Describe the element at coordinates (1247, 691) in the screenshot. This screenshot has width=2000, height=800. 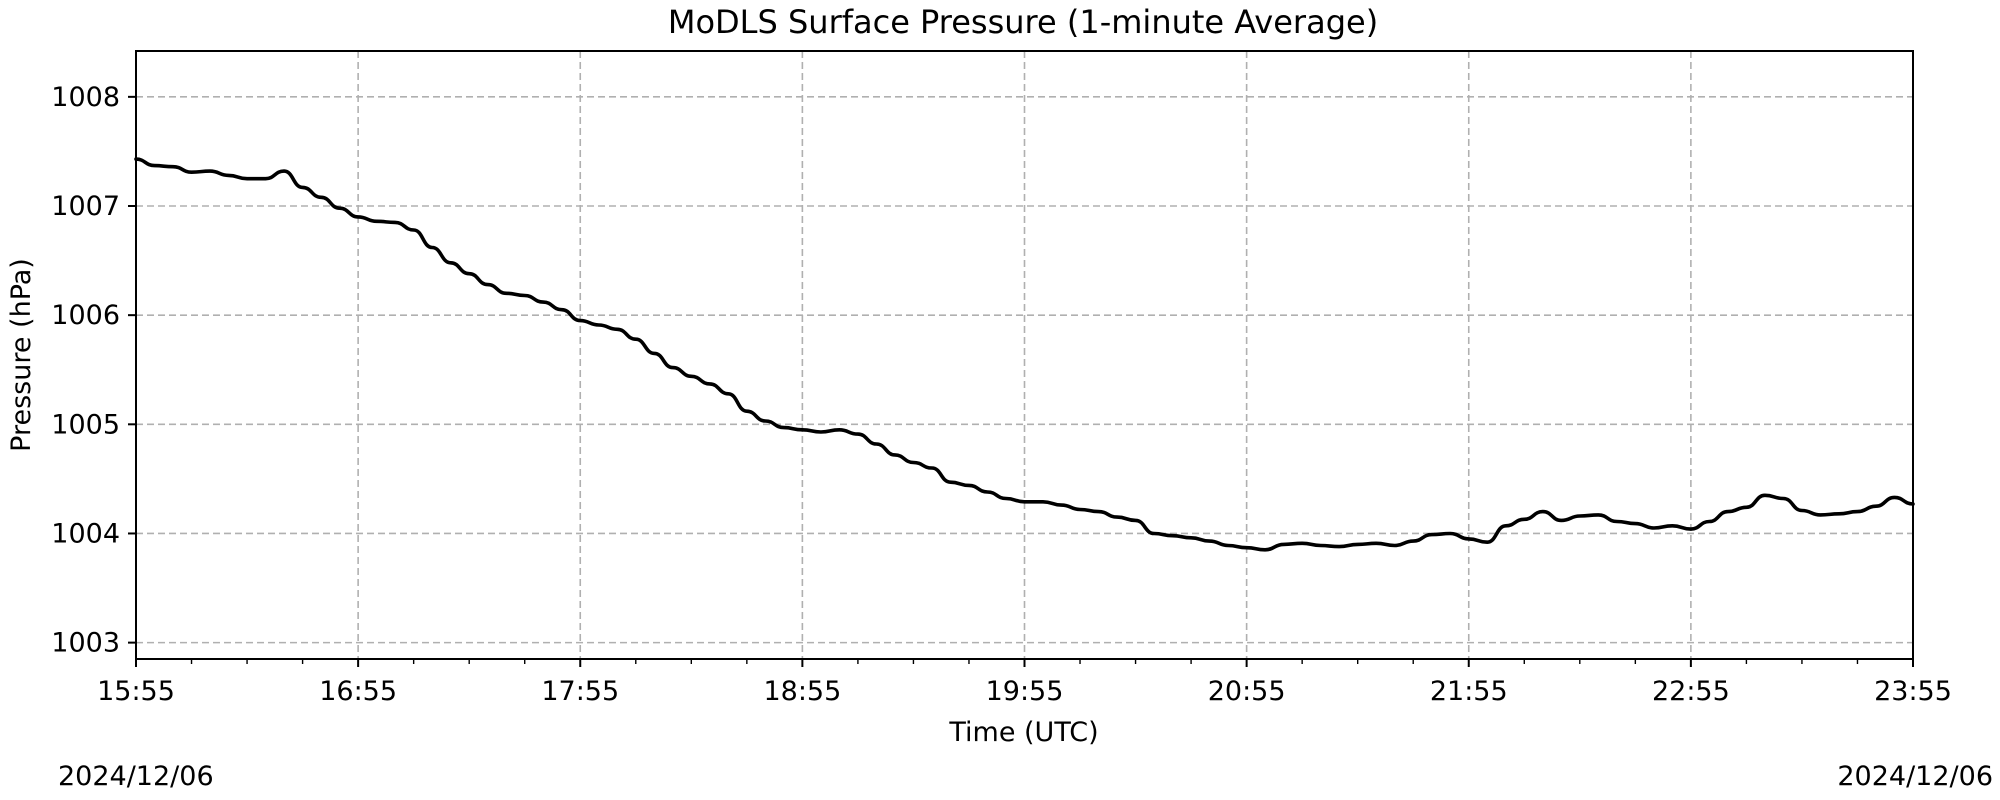
I see `x-tick-label: 20:55` at that location.